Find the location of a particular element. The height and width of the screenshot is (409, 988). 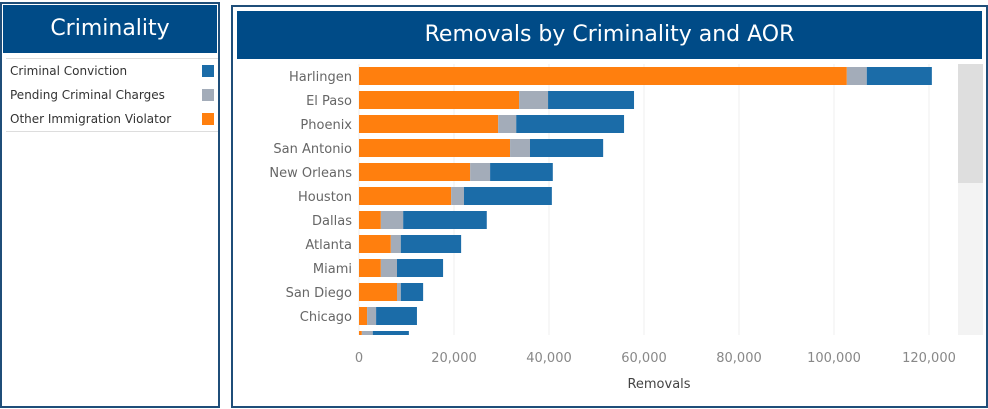

y-category-label: San Antonio is located at coordinates (312, 149).